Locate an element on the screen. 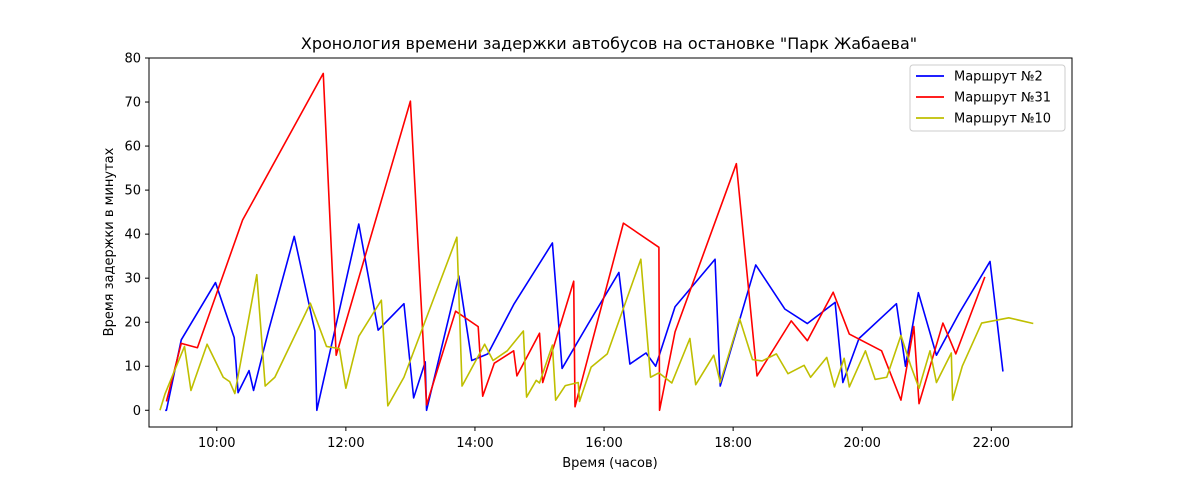  y-tick-label: 80 is located at coordinates (132, 59).